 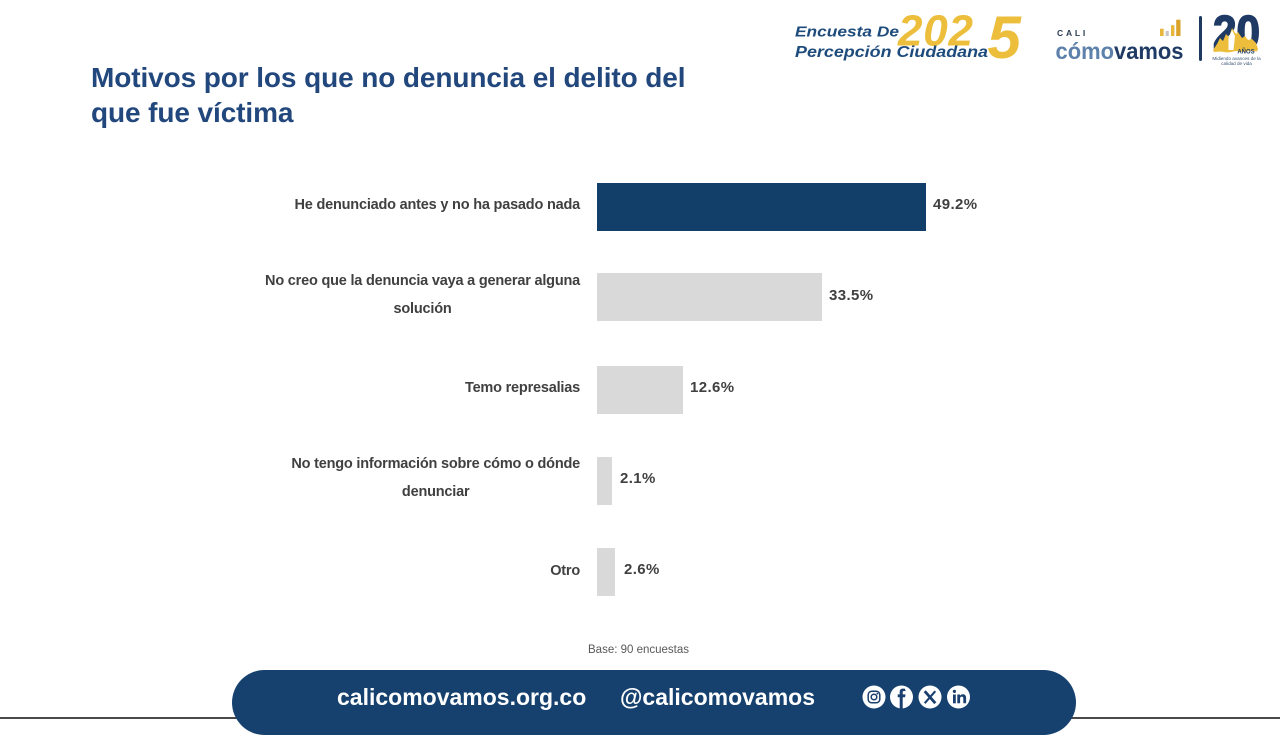 I want to click on svg-text: AÑOS, so click(x=1245, y=52).